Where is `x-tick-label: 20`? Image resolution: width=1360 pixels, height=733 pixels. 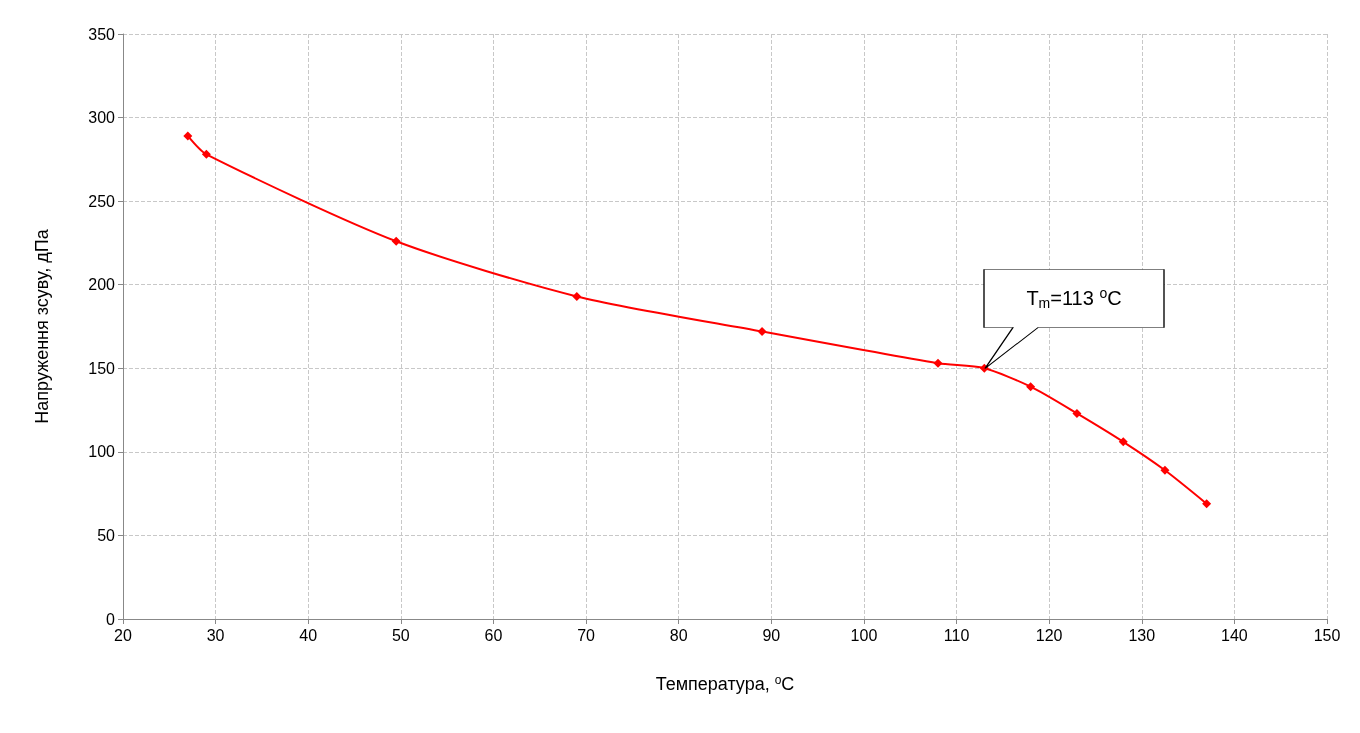
x-tick-label: 20 is located at coordinates (123, 635).